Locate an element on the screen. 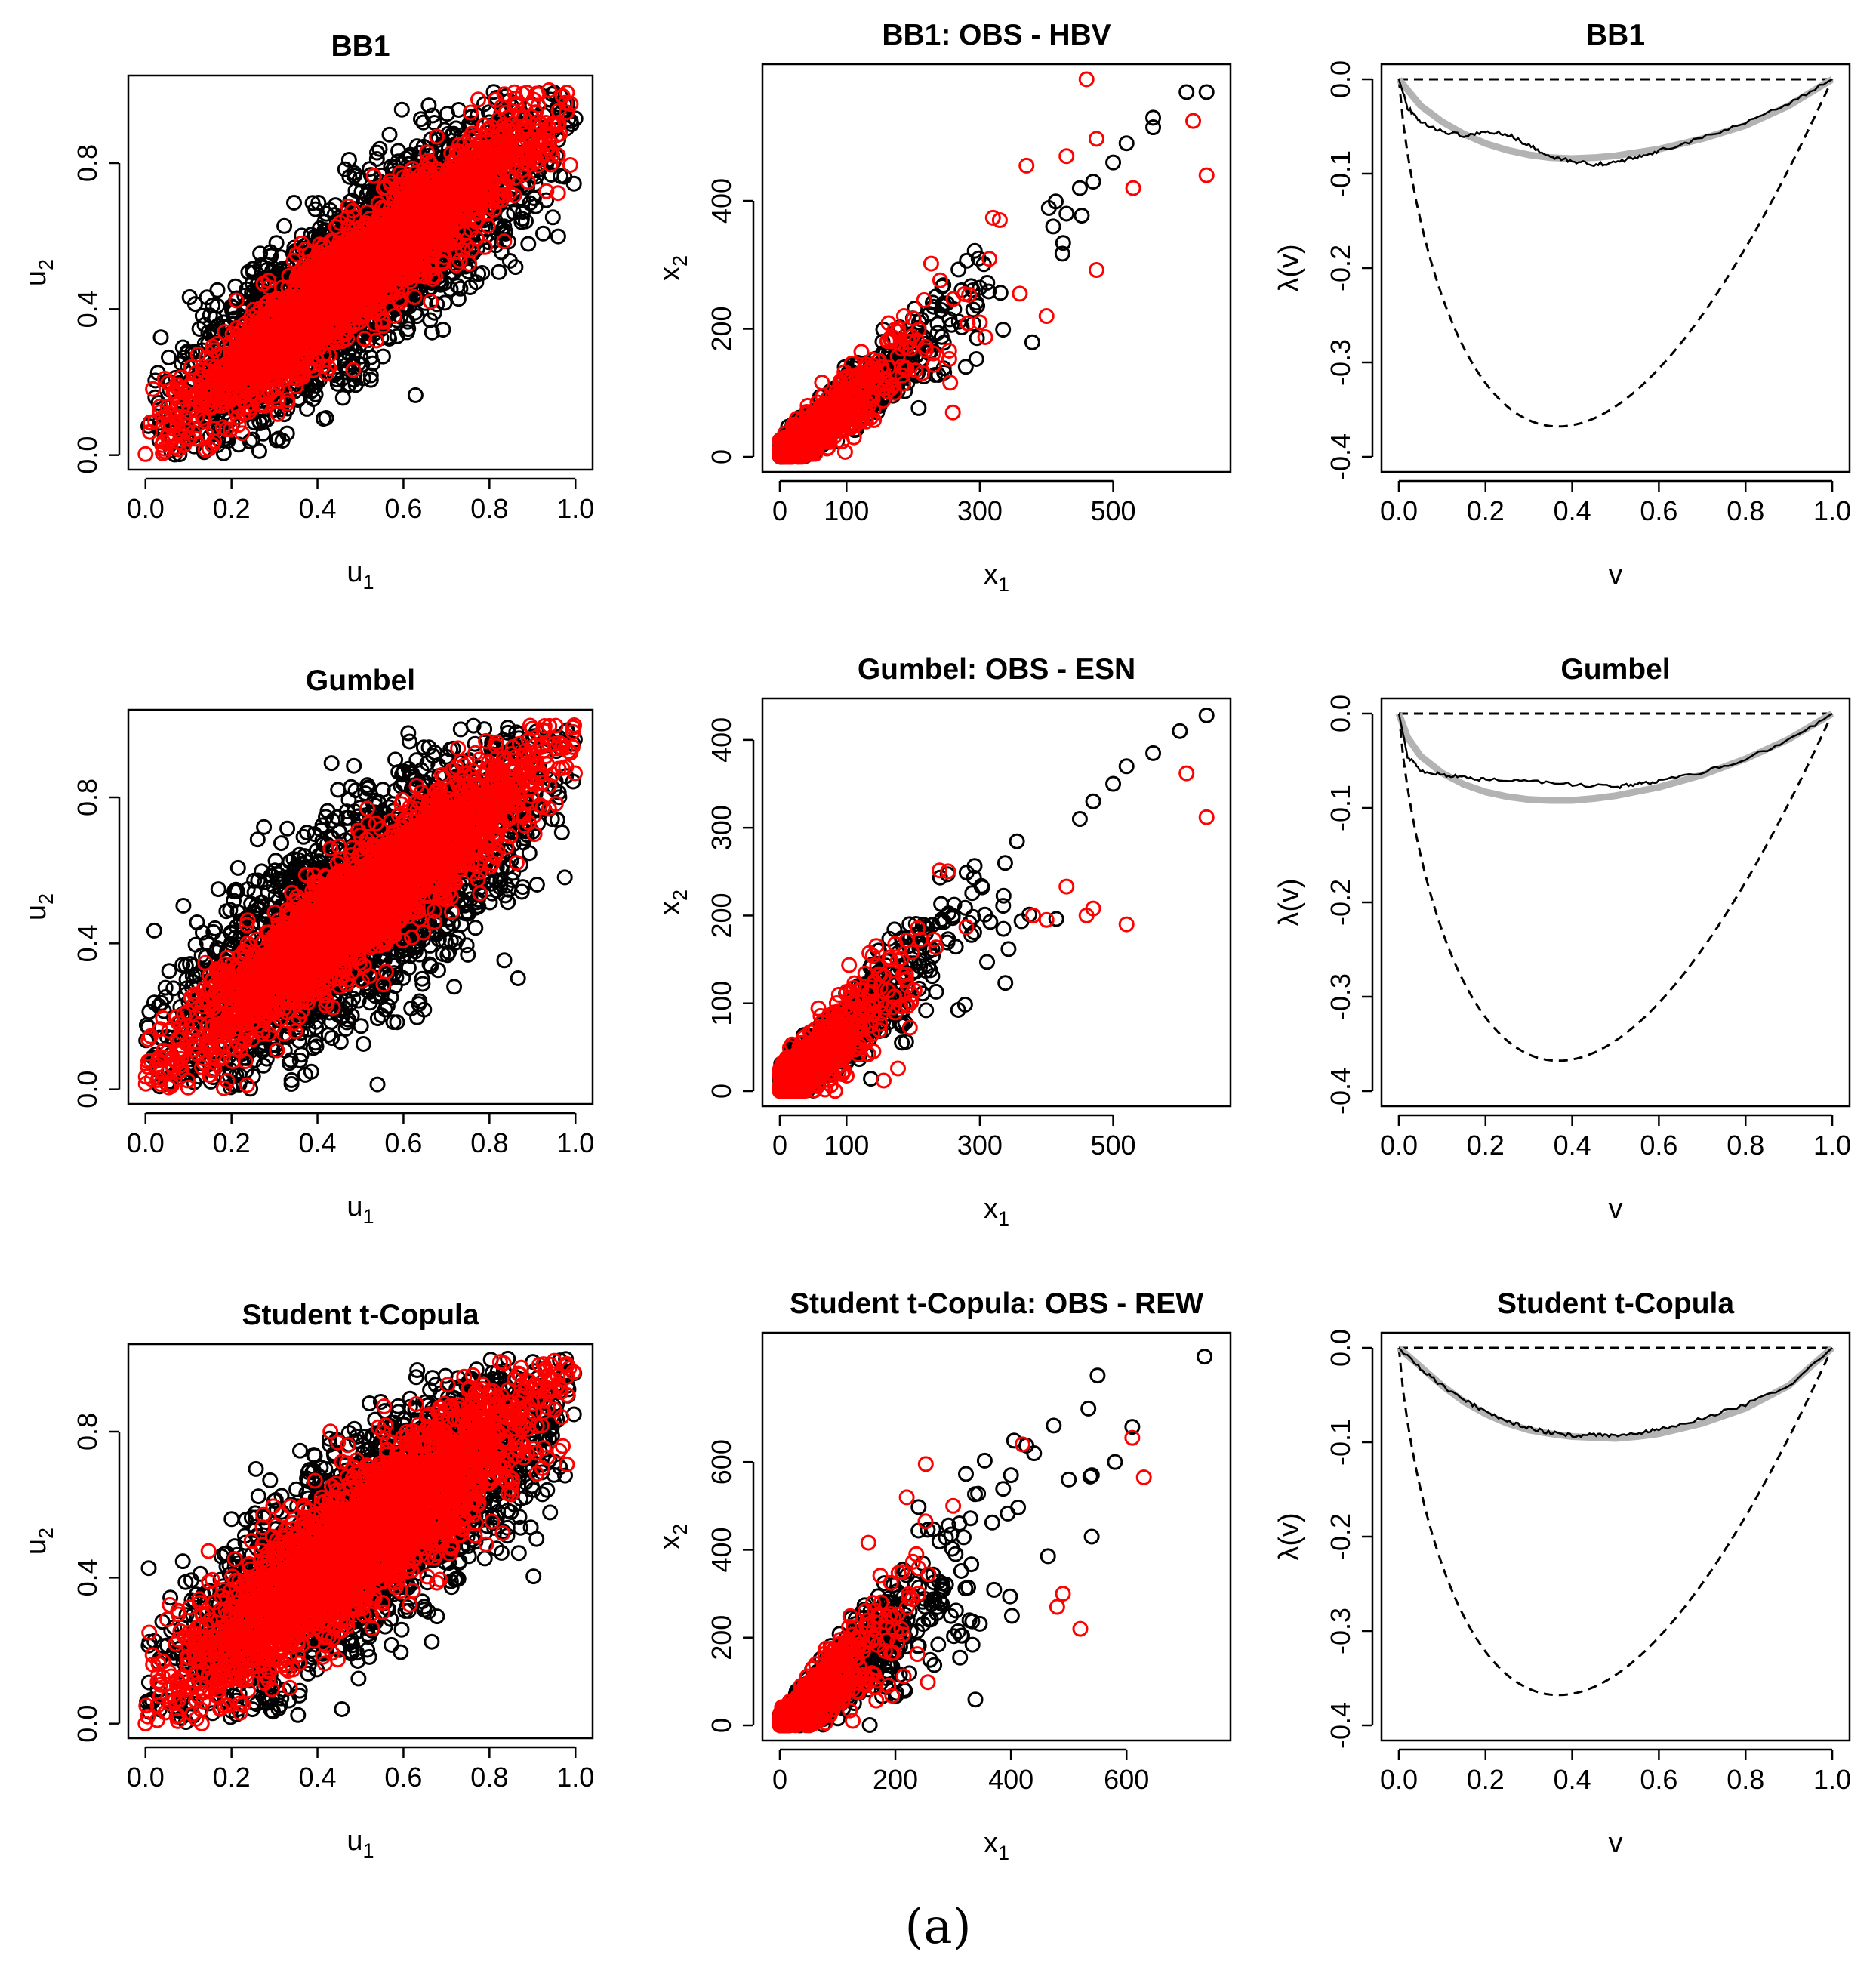 The height and width of the screenshot is (1961, 1876). panel-title: BB1 is located at coordinates (360, 46).